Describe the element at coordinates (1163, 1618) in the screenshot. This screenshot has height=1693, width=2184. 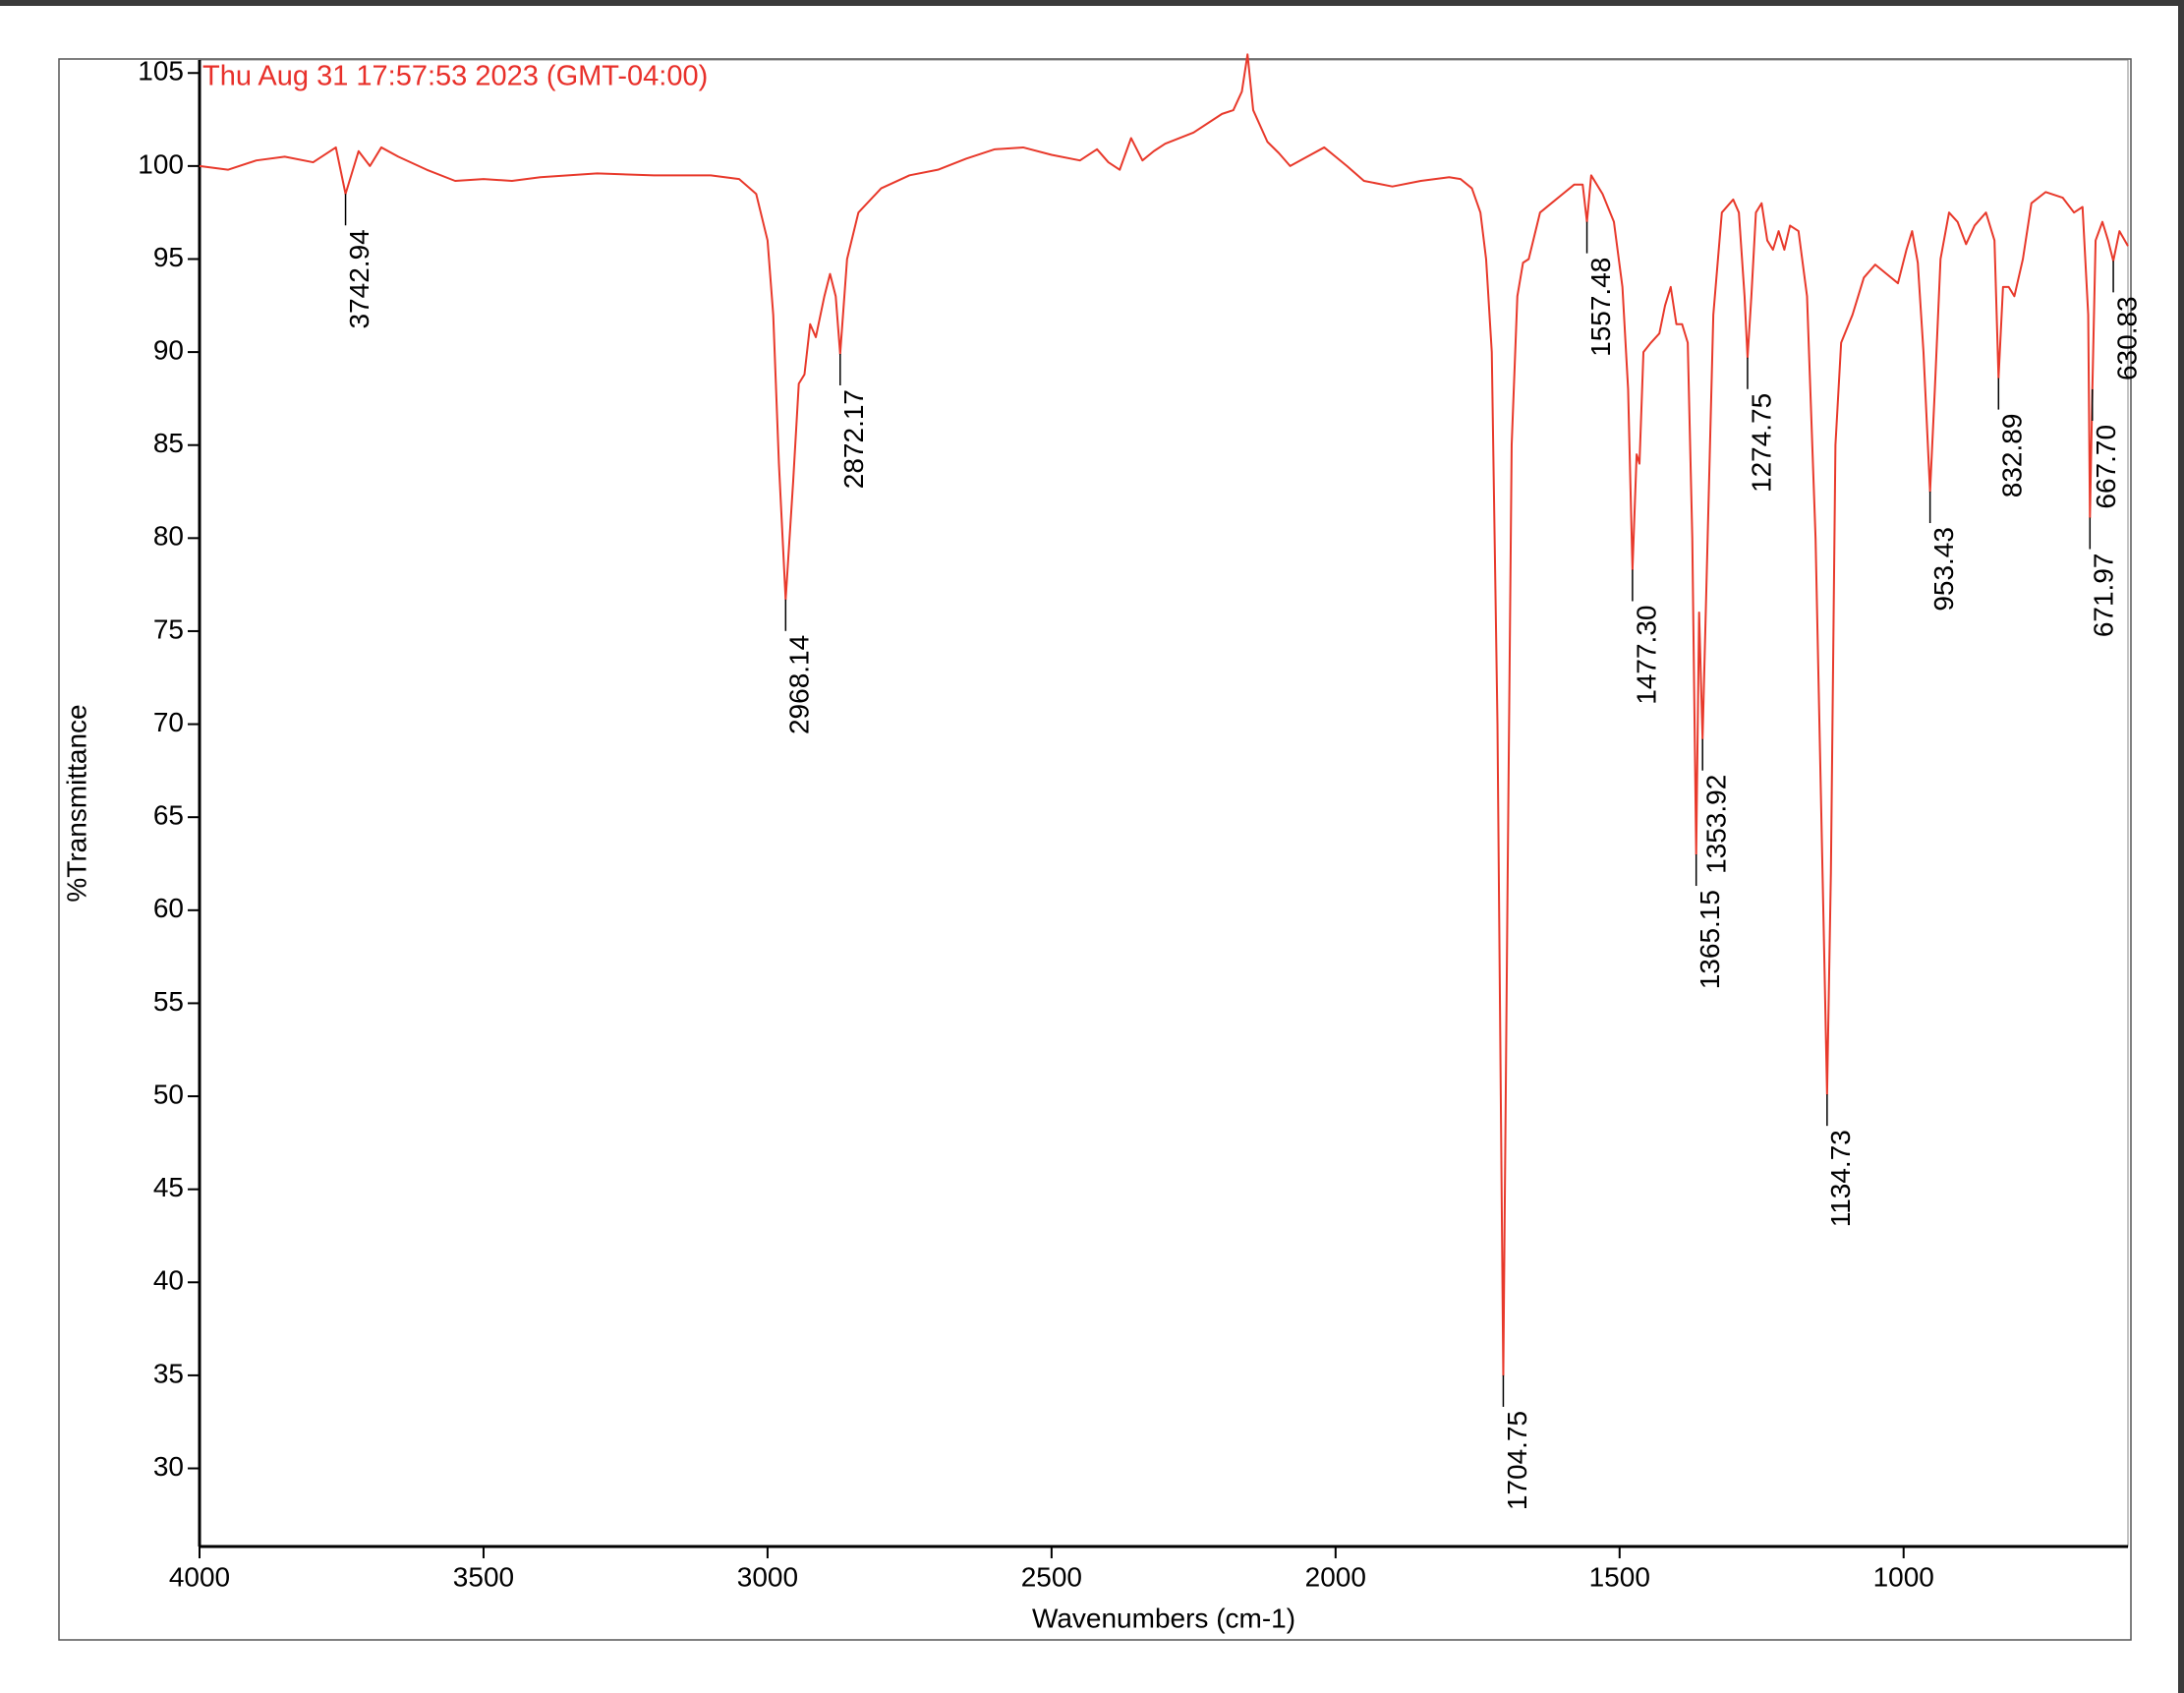
I see `x-axis-label: Wavenumbers (cm-1)` at that location.